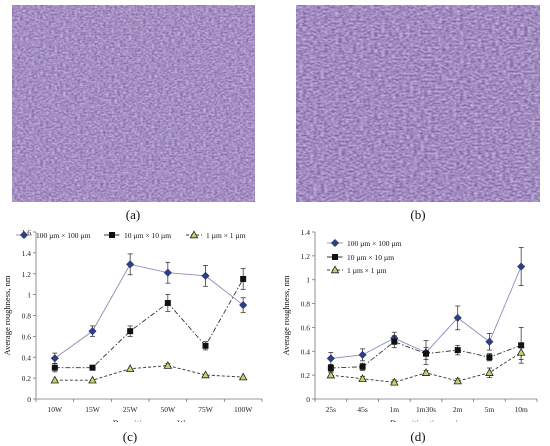  What do you see at coordinates (426, 420) in the screenshot?
I see `x-axis-label: Deposition time, min` at bounding box center [426, 420].